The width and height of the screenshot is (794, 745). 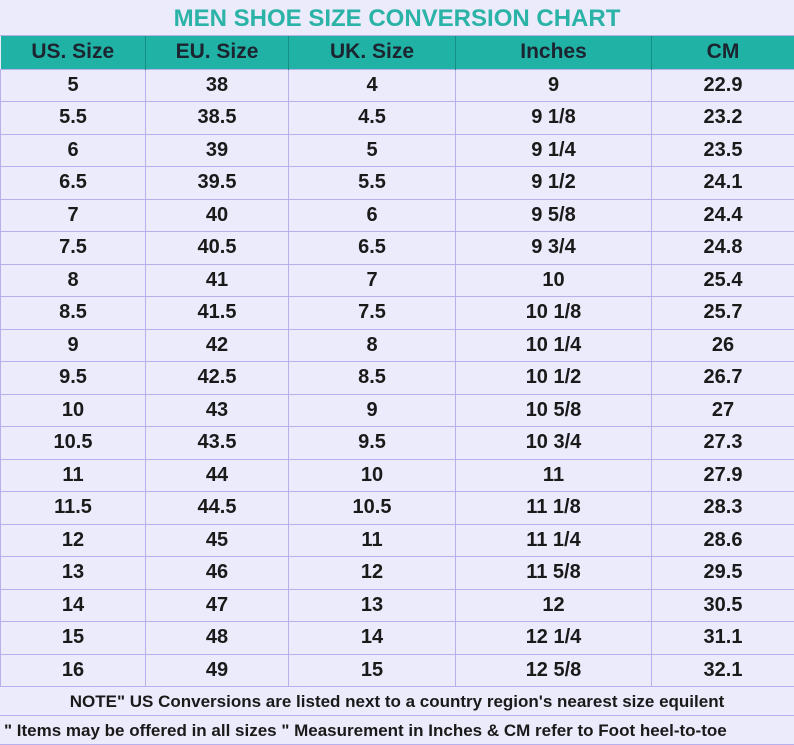 What do you see at coordinates (723, 280) in the screenshot?
I see `table-cell: 25.4` at bounding box center [723, 280].